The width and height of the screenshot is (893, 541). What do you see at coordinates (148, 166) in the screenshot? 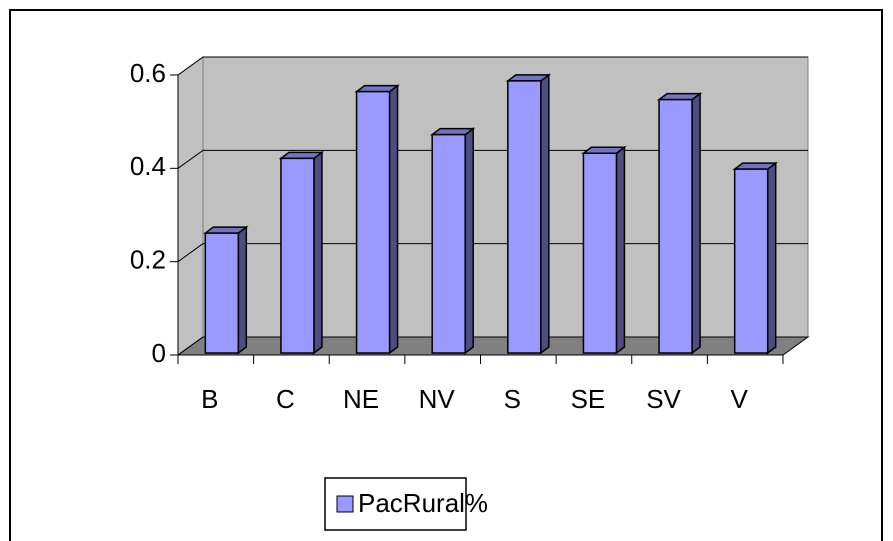
I see `y-tick-label: 0.4` at bounding box center [148, 166].